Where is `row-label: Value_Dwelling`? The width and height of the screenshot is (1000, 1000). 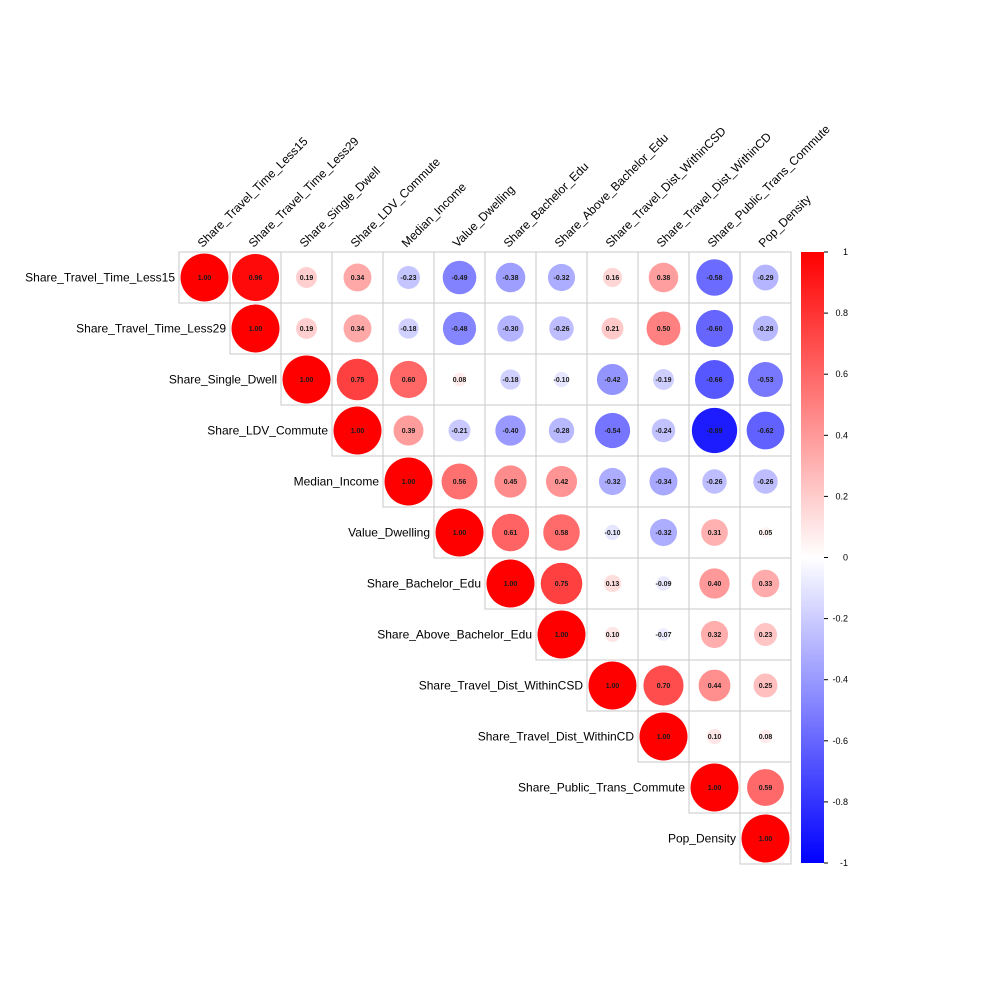 row-label: Value_Dwelling is located at coordinates (389, 533).